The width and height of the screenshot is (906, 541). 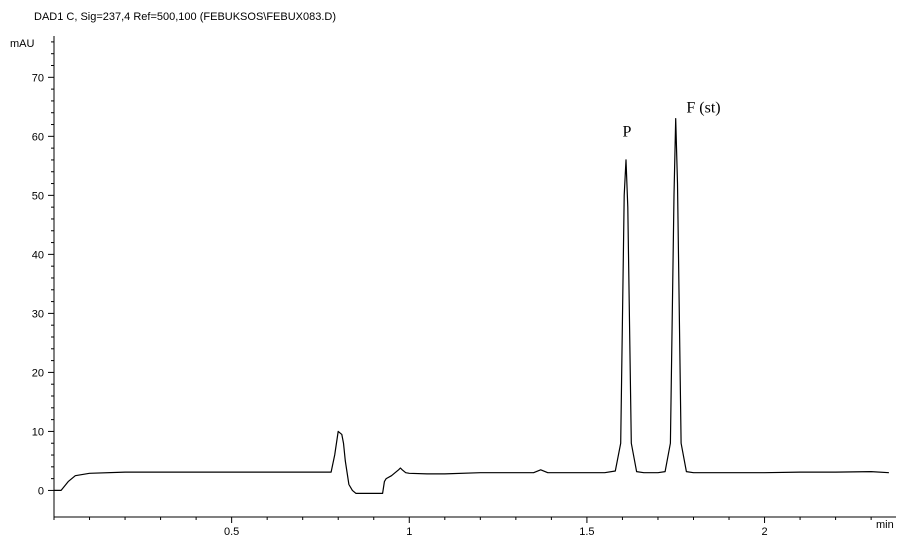 What do you see at coordinates (409, 532) in the screenshot?
I see `x-tick-label: 1` at bounding box center [409, 532].